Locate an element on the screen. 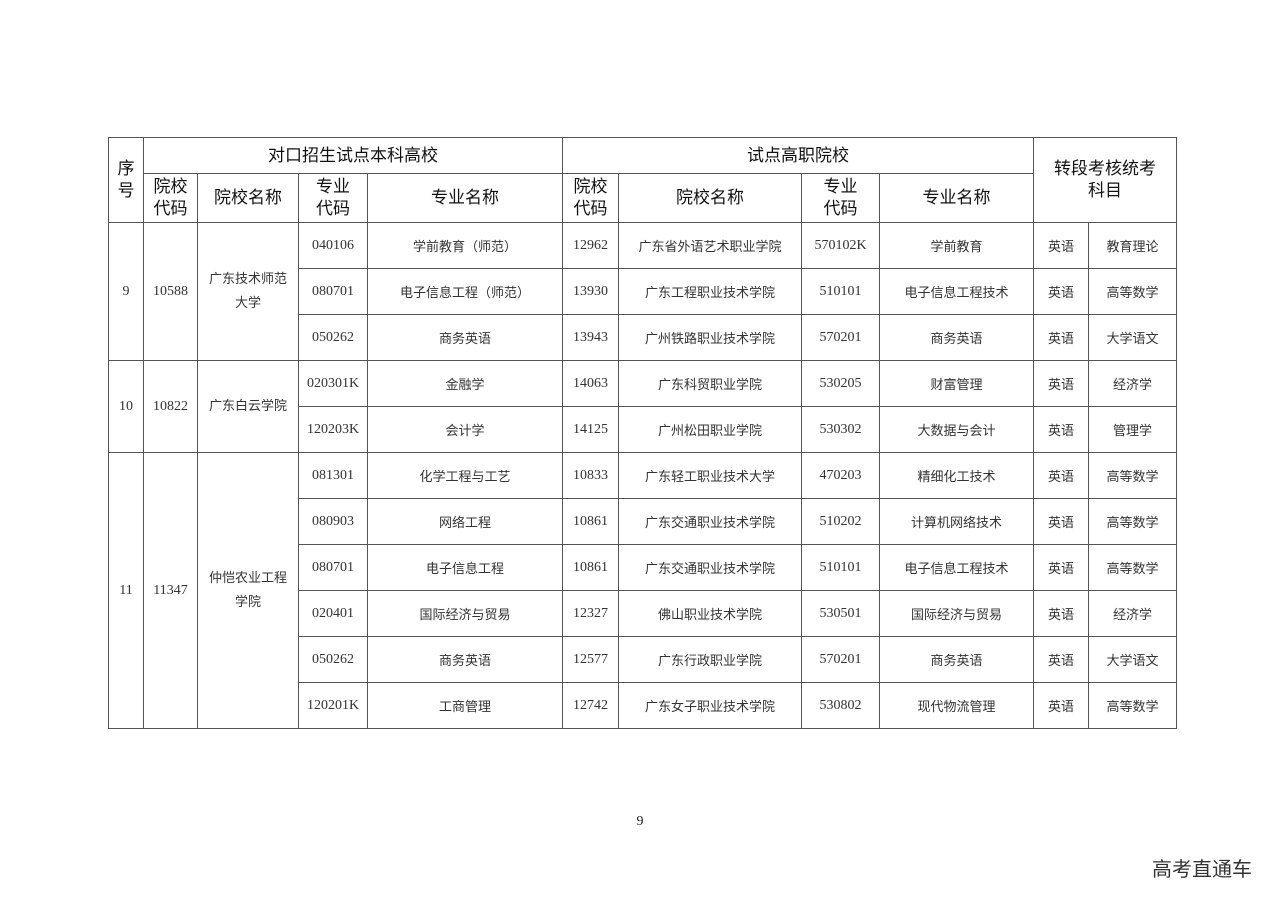 The image size is (1280, 905). voc-major-name-cell: 现代物流管理 is located at coordinates (956, 705).